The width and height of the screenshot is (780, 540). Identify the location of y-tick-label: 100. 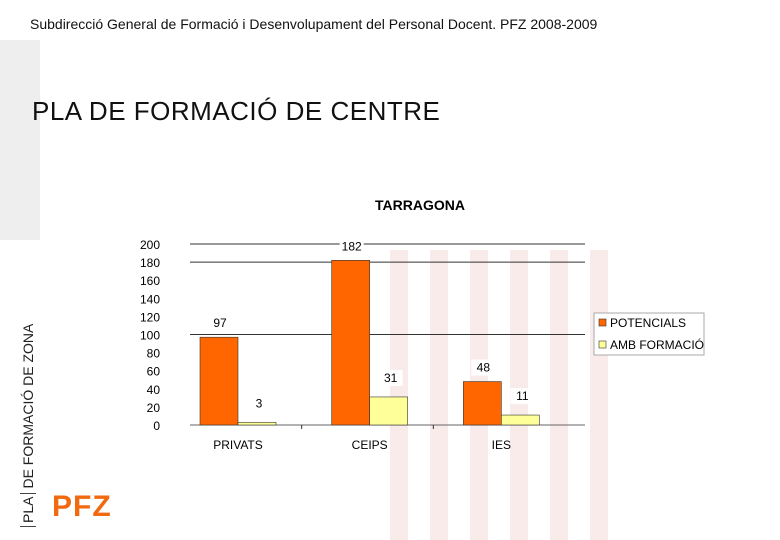
(150, 336).